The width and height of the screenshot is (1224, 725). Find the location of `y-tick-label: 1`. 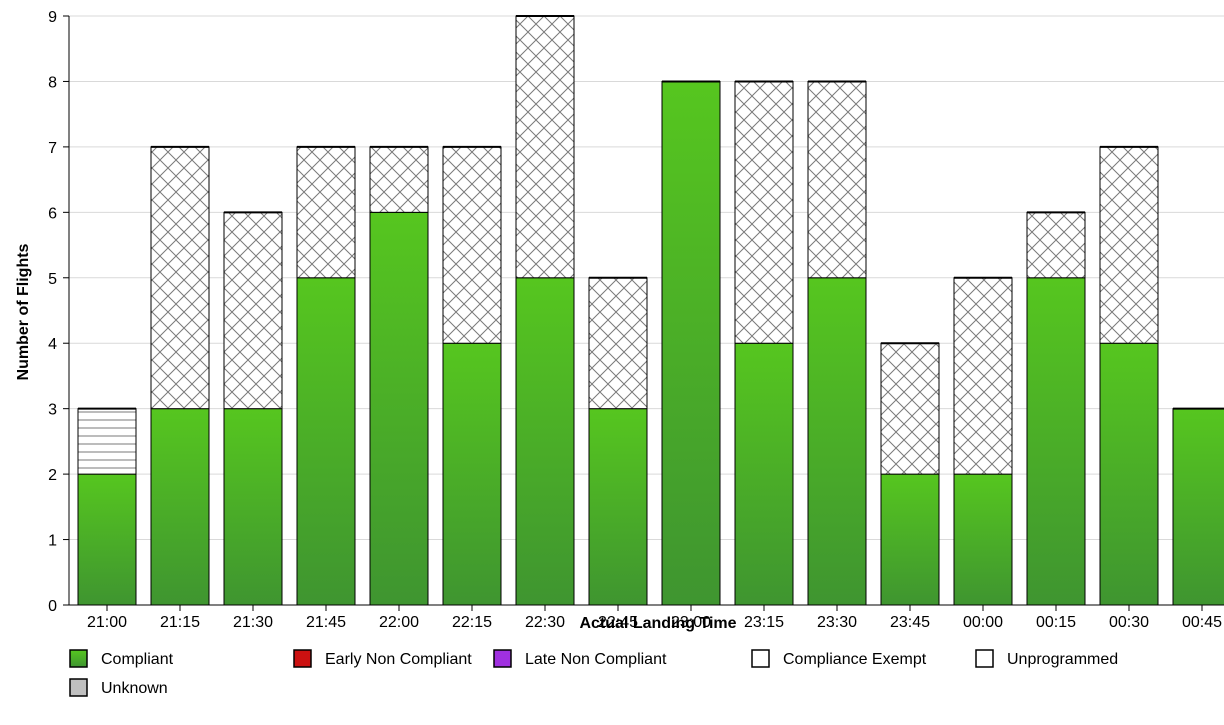

y-tick-label: 1 is located at coordinates (52, 541).